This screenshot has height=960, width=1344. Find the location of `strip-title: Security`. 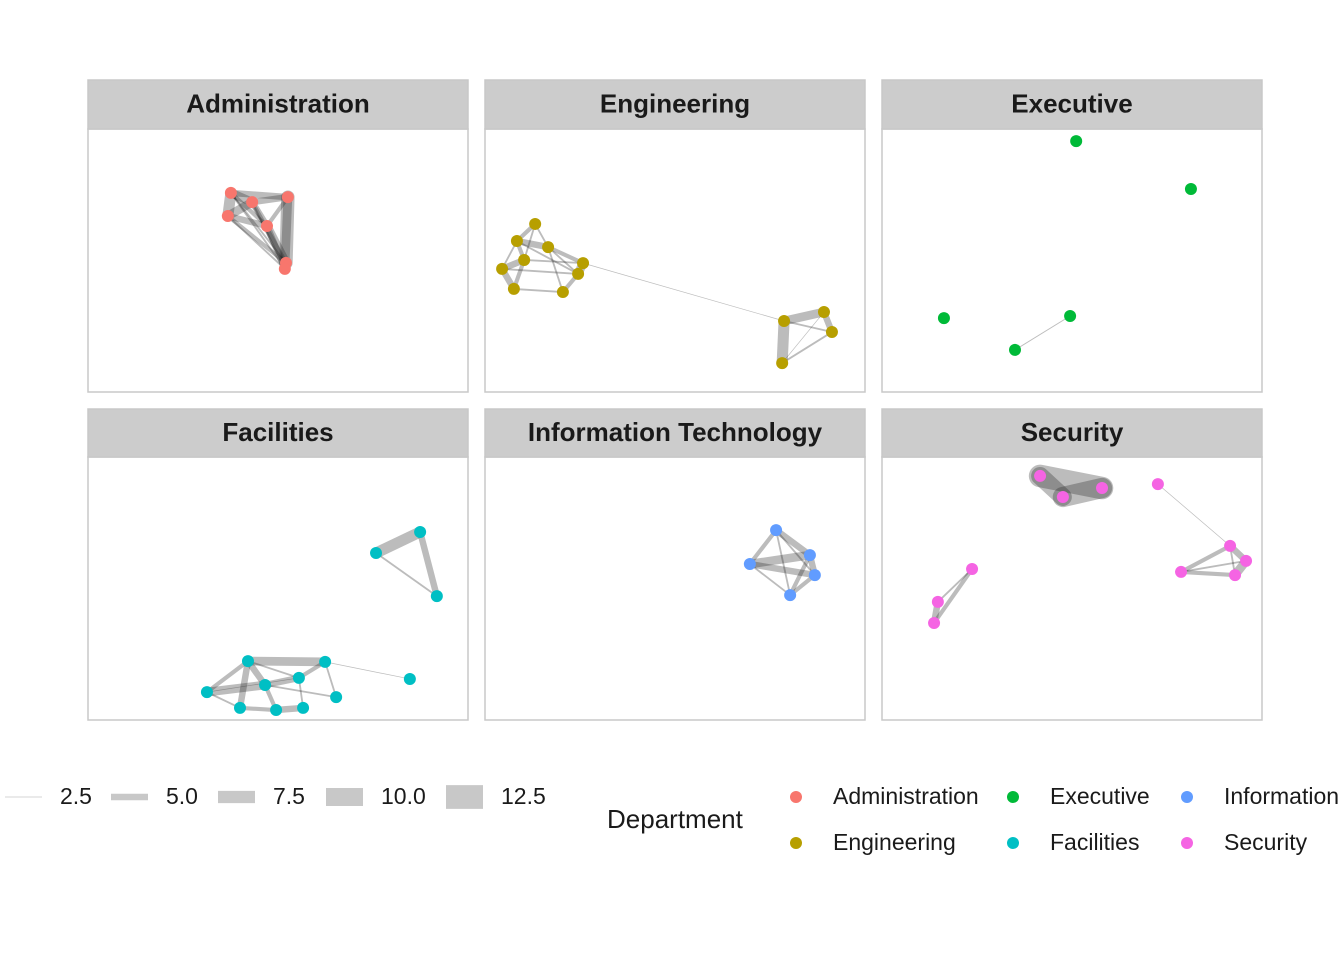

strip-title: Security is located at coordinates (1072, 432).